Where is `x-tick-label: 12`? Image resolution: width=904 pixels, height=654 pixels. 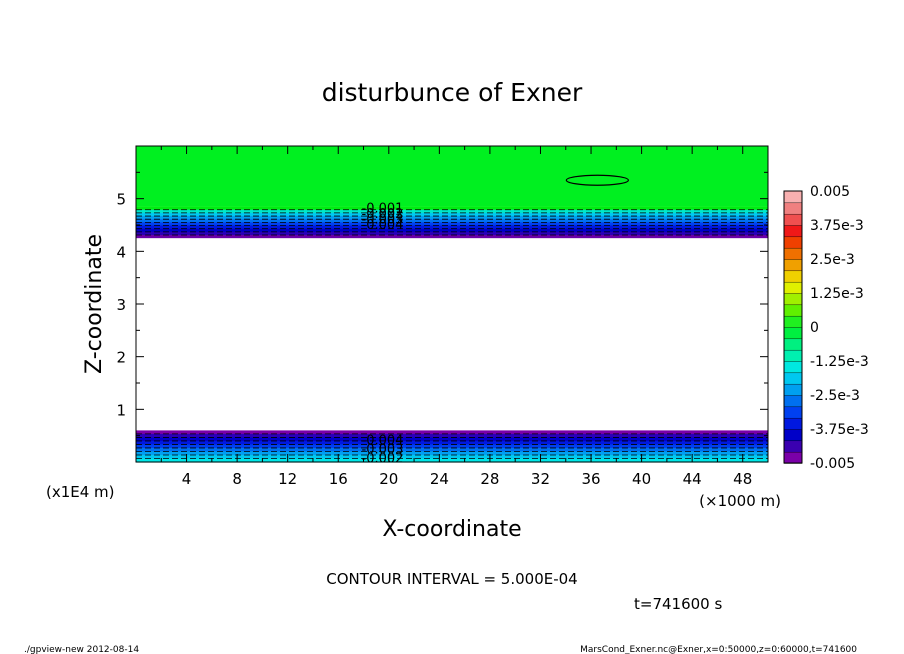 x-tick-label: 12 is located at coordinates (287, 479).